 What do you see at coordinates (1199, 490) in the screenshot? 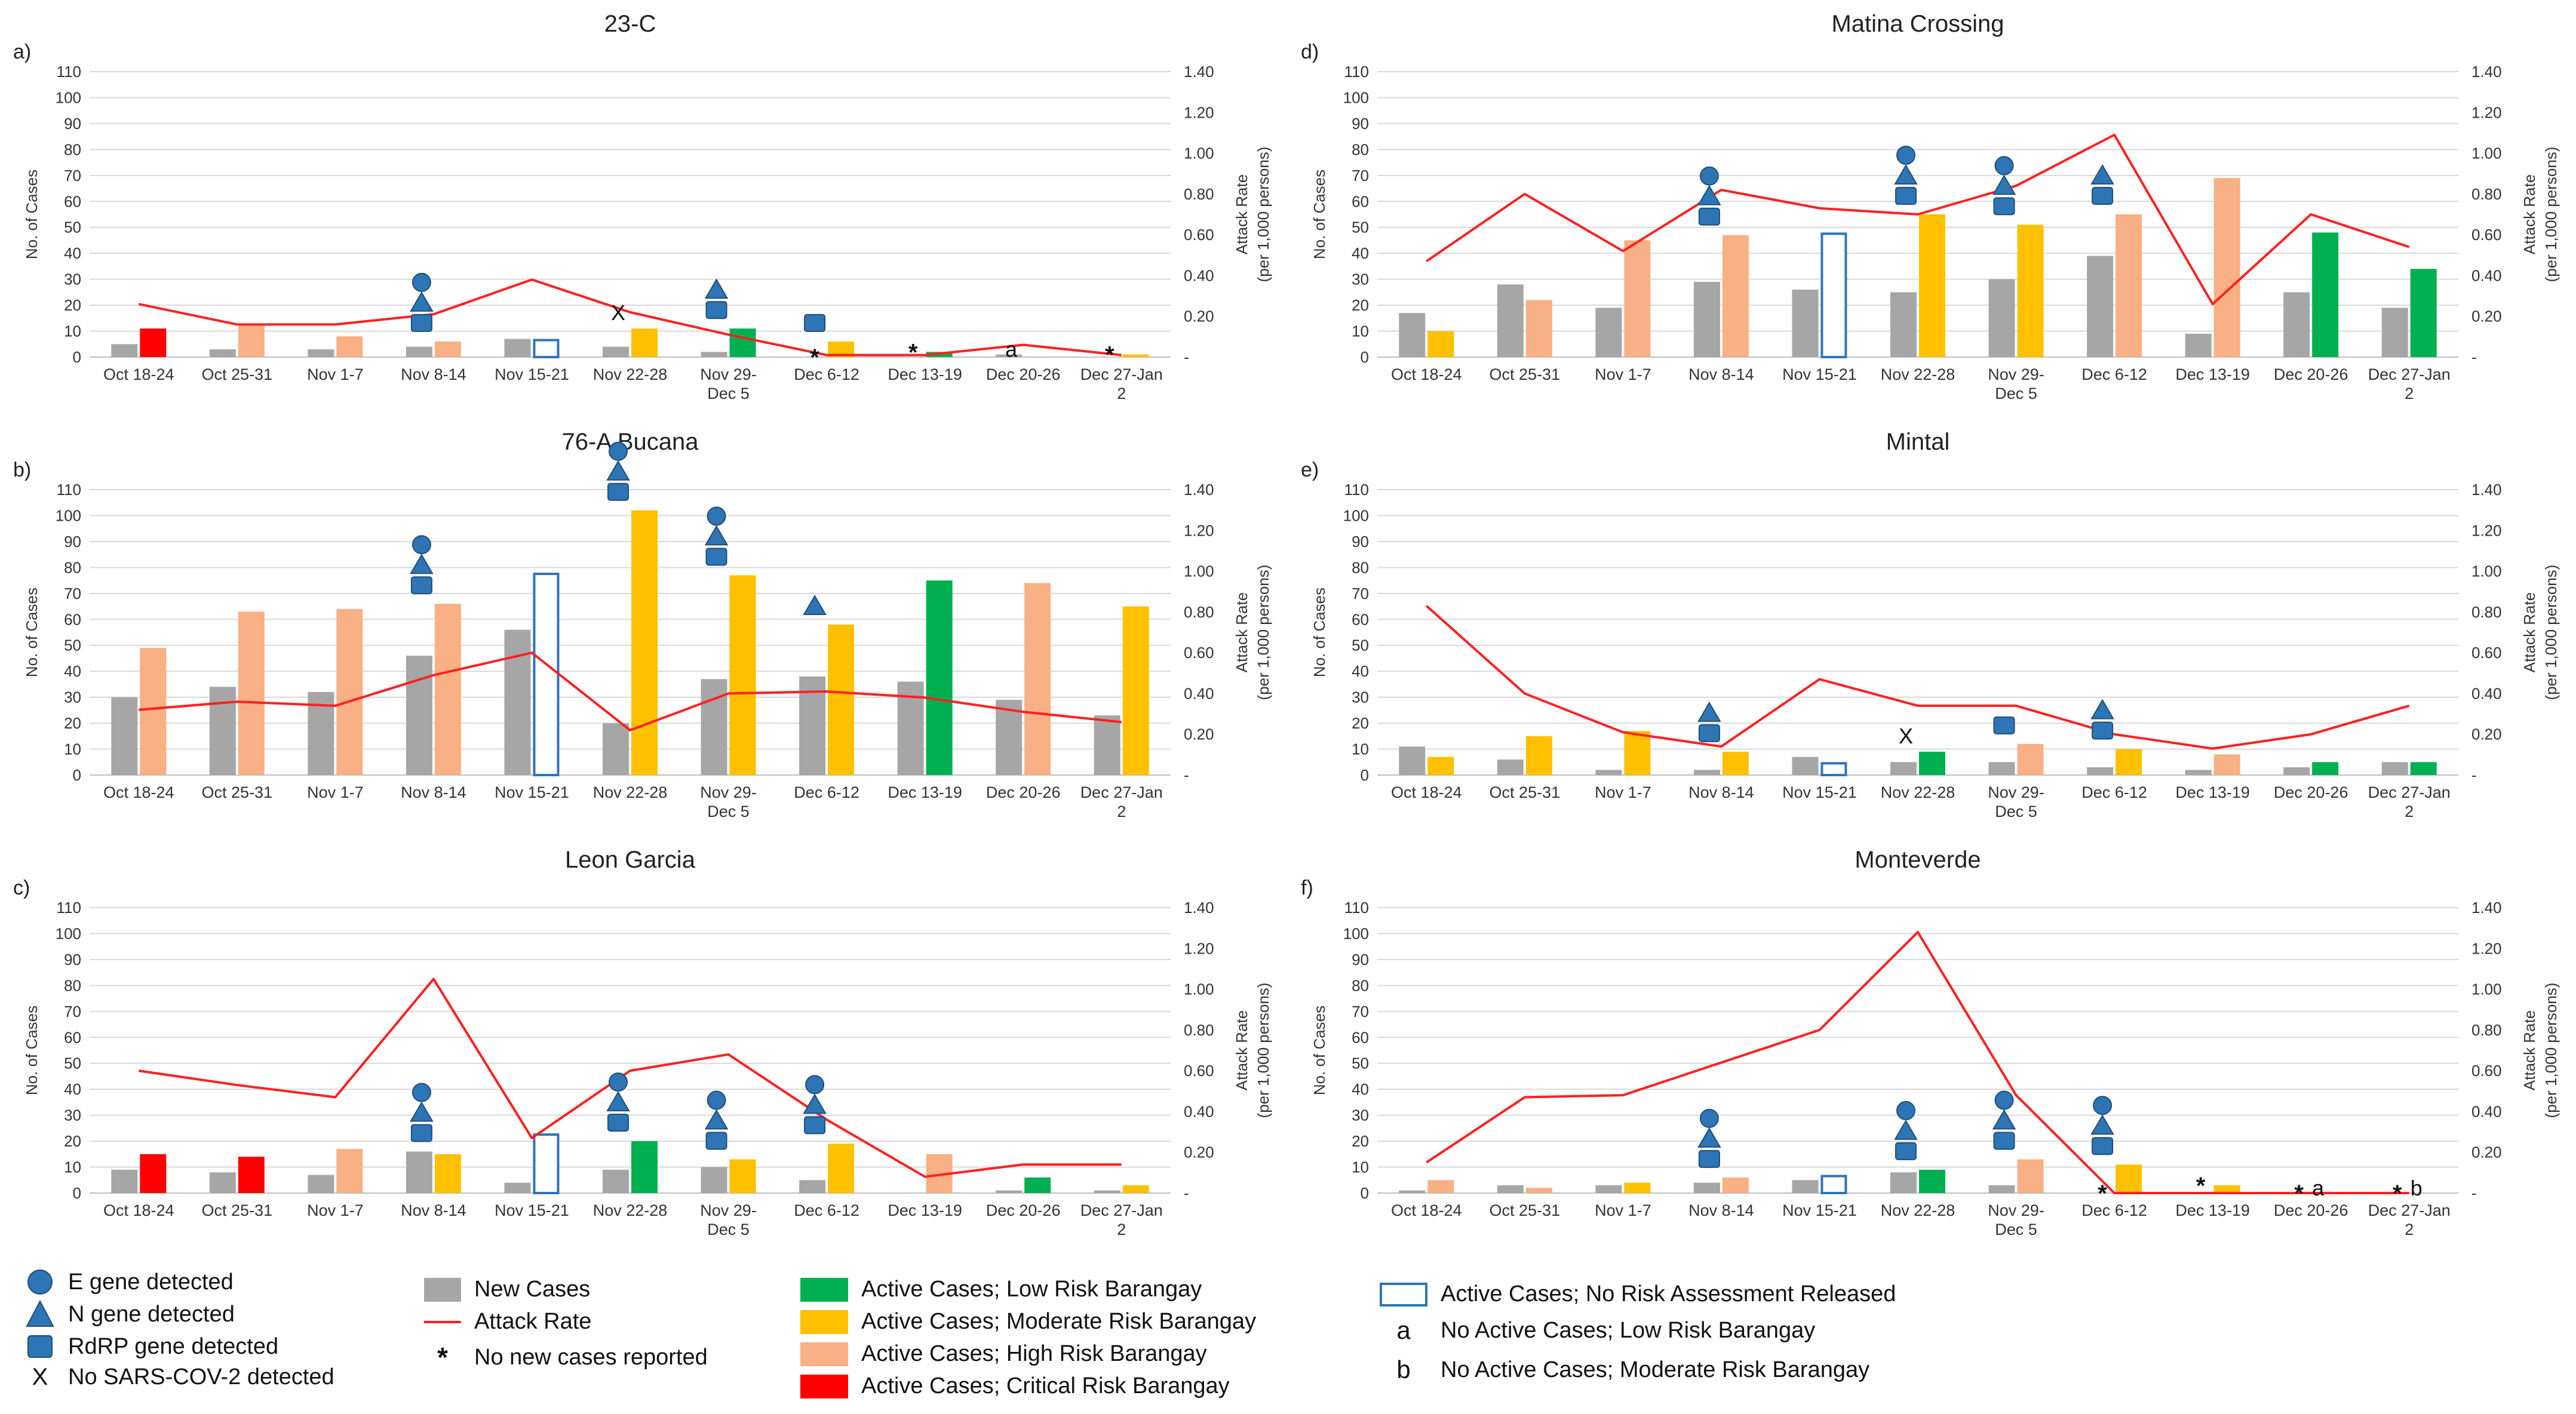
I see `y2-tick-label: 1.40` at bounding box center [1199, 490].